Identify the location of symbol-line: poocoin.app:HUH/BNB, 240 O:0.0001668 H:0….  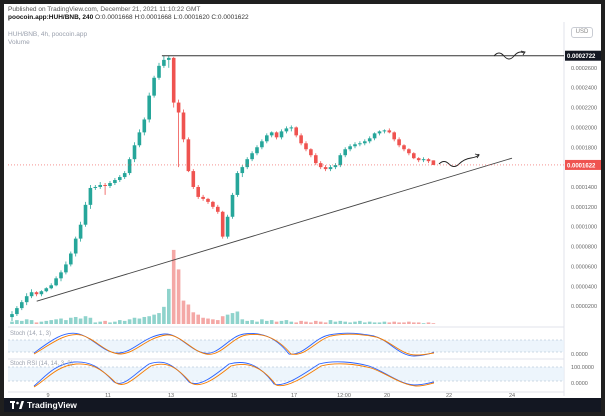
(128, 17).